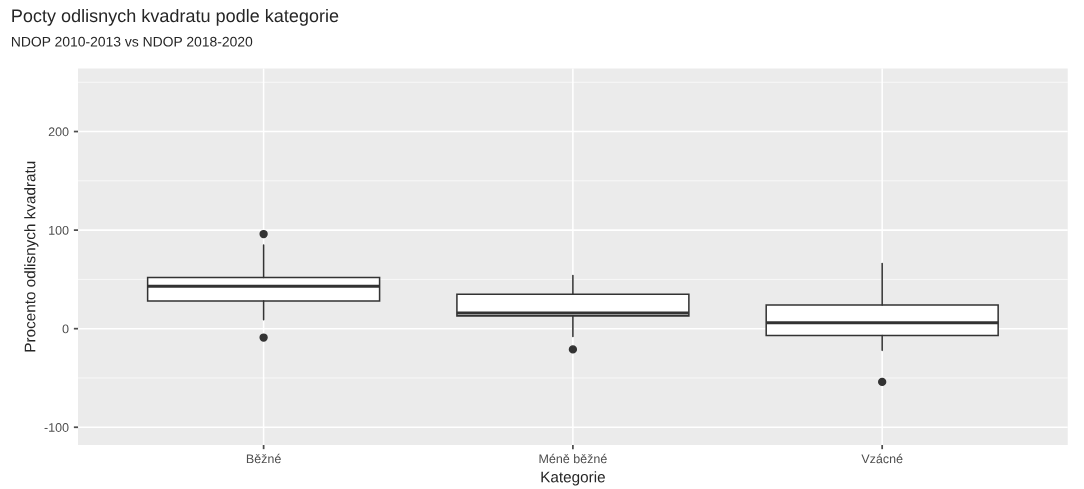  I want to click on x-axis-title: Kategorie, so click(573, 478).